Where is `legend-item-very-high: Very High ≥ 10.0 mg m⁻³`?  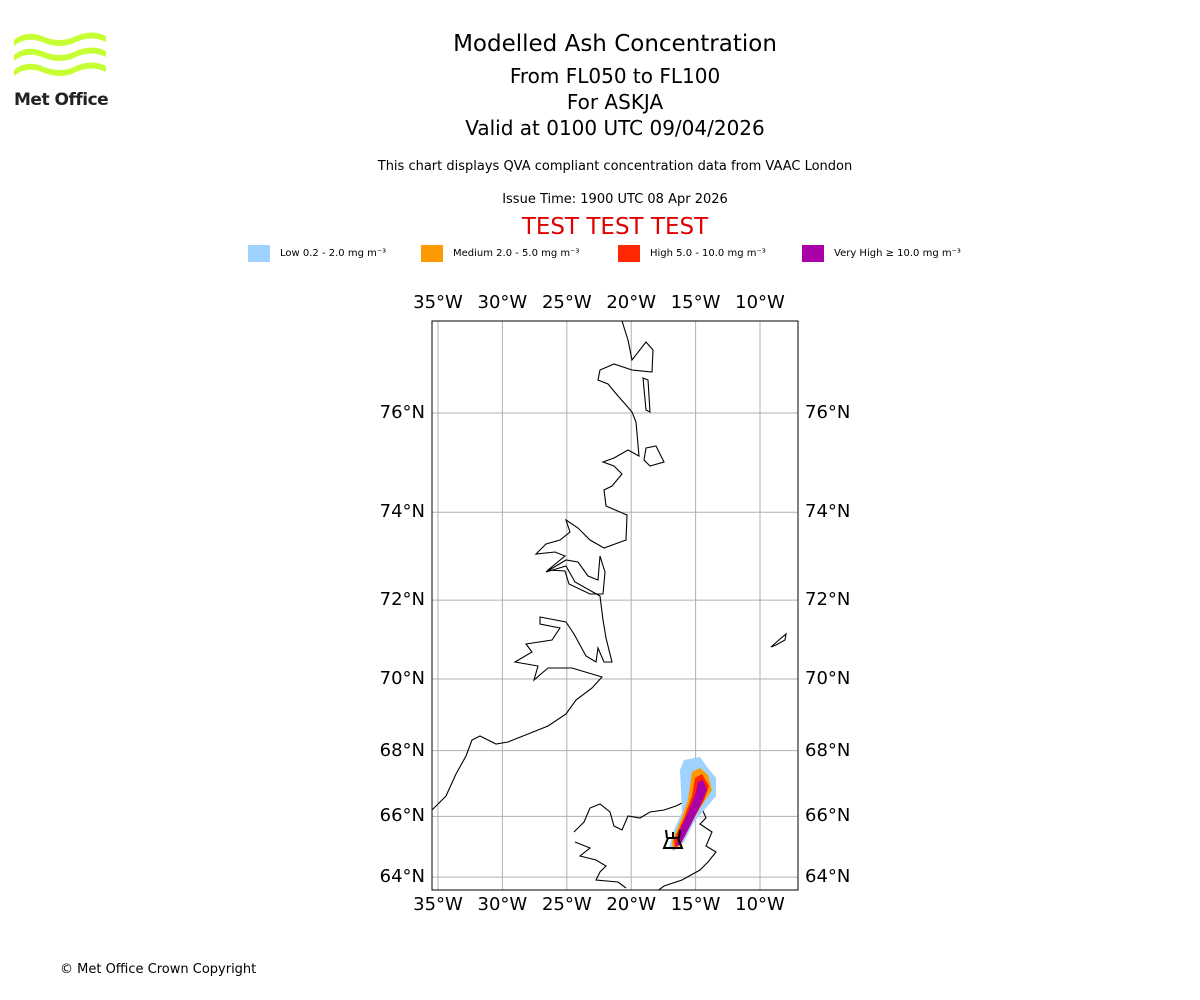 legend-item-very-high: Very High ≥ 10.0 mg m⁻³ is located at coordinates (881, 253).